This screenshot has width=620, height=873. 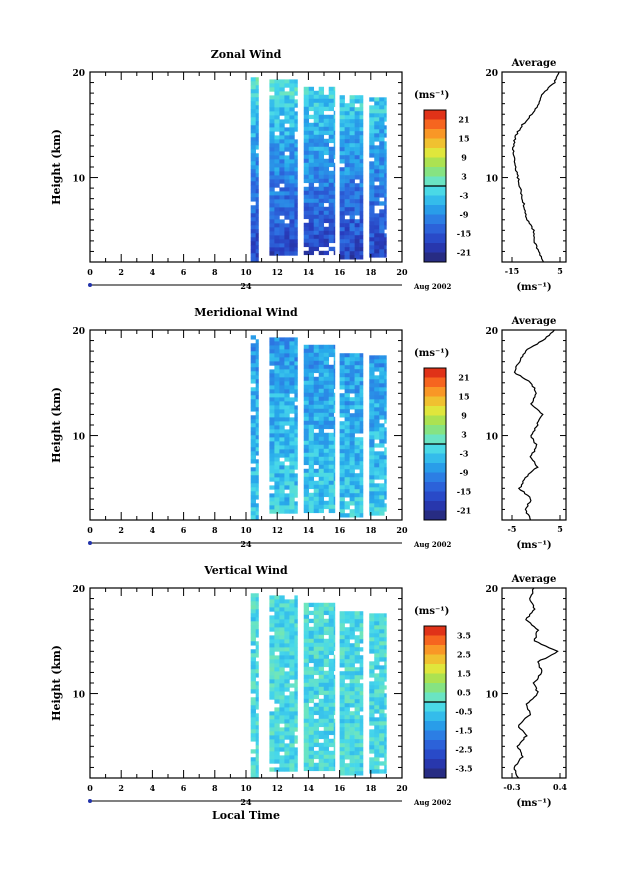 What do you see at coordinates (340, 530) in the screenshot?
I see `x-tick-label: 16` at bounding box center [340, 530].